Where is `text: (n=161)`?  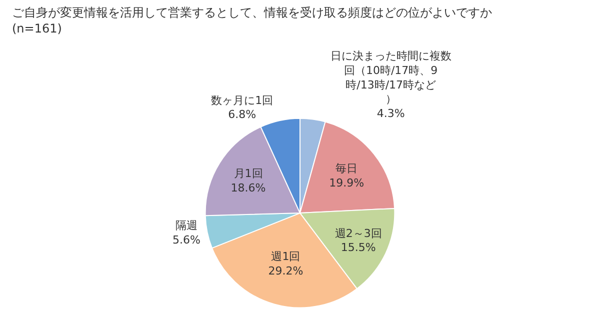
text: (n=161) is located at coordinates (37, 28).